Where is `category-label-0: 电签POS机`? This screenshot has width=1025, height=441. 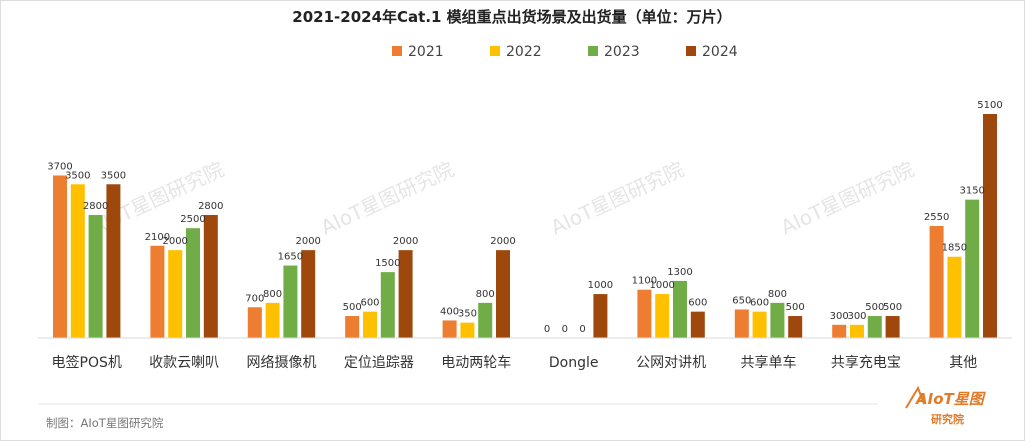 category-label-0: 电签POS机 is located at coordinates (87, 362).